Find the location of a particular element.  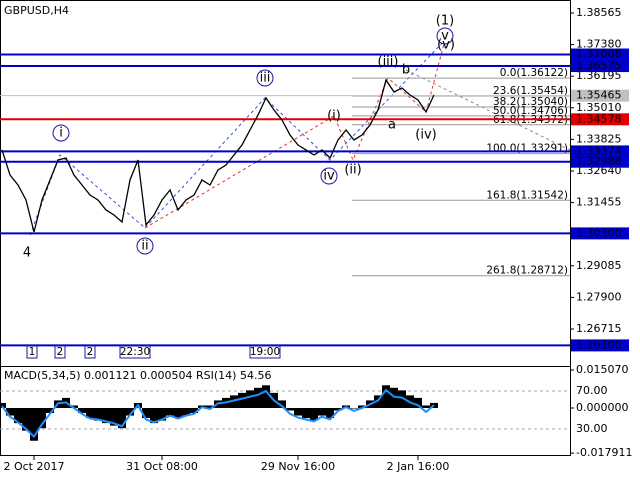

wave-label: (iv) is located at coordinates (425, 135).